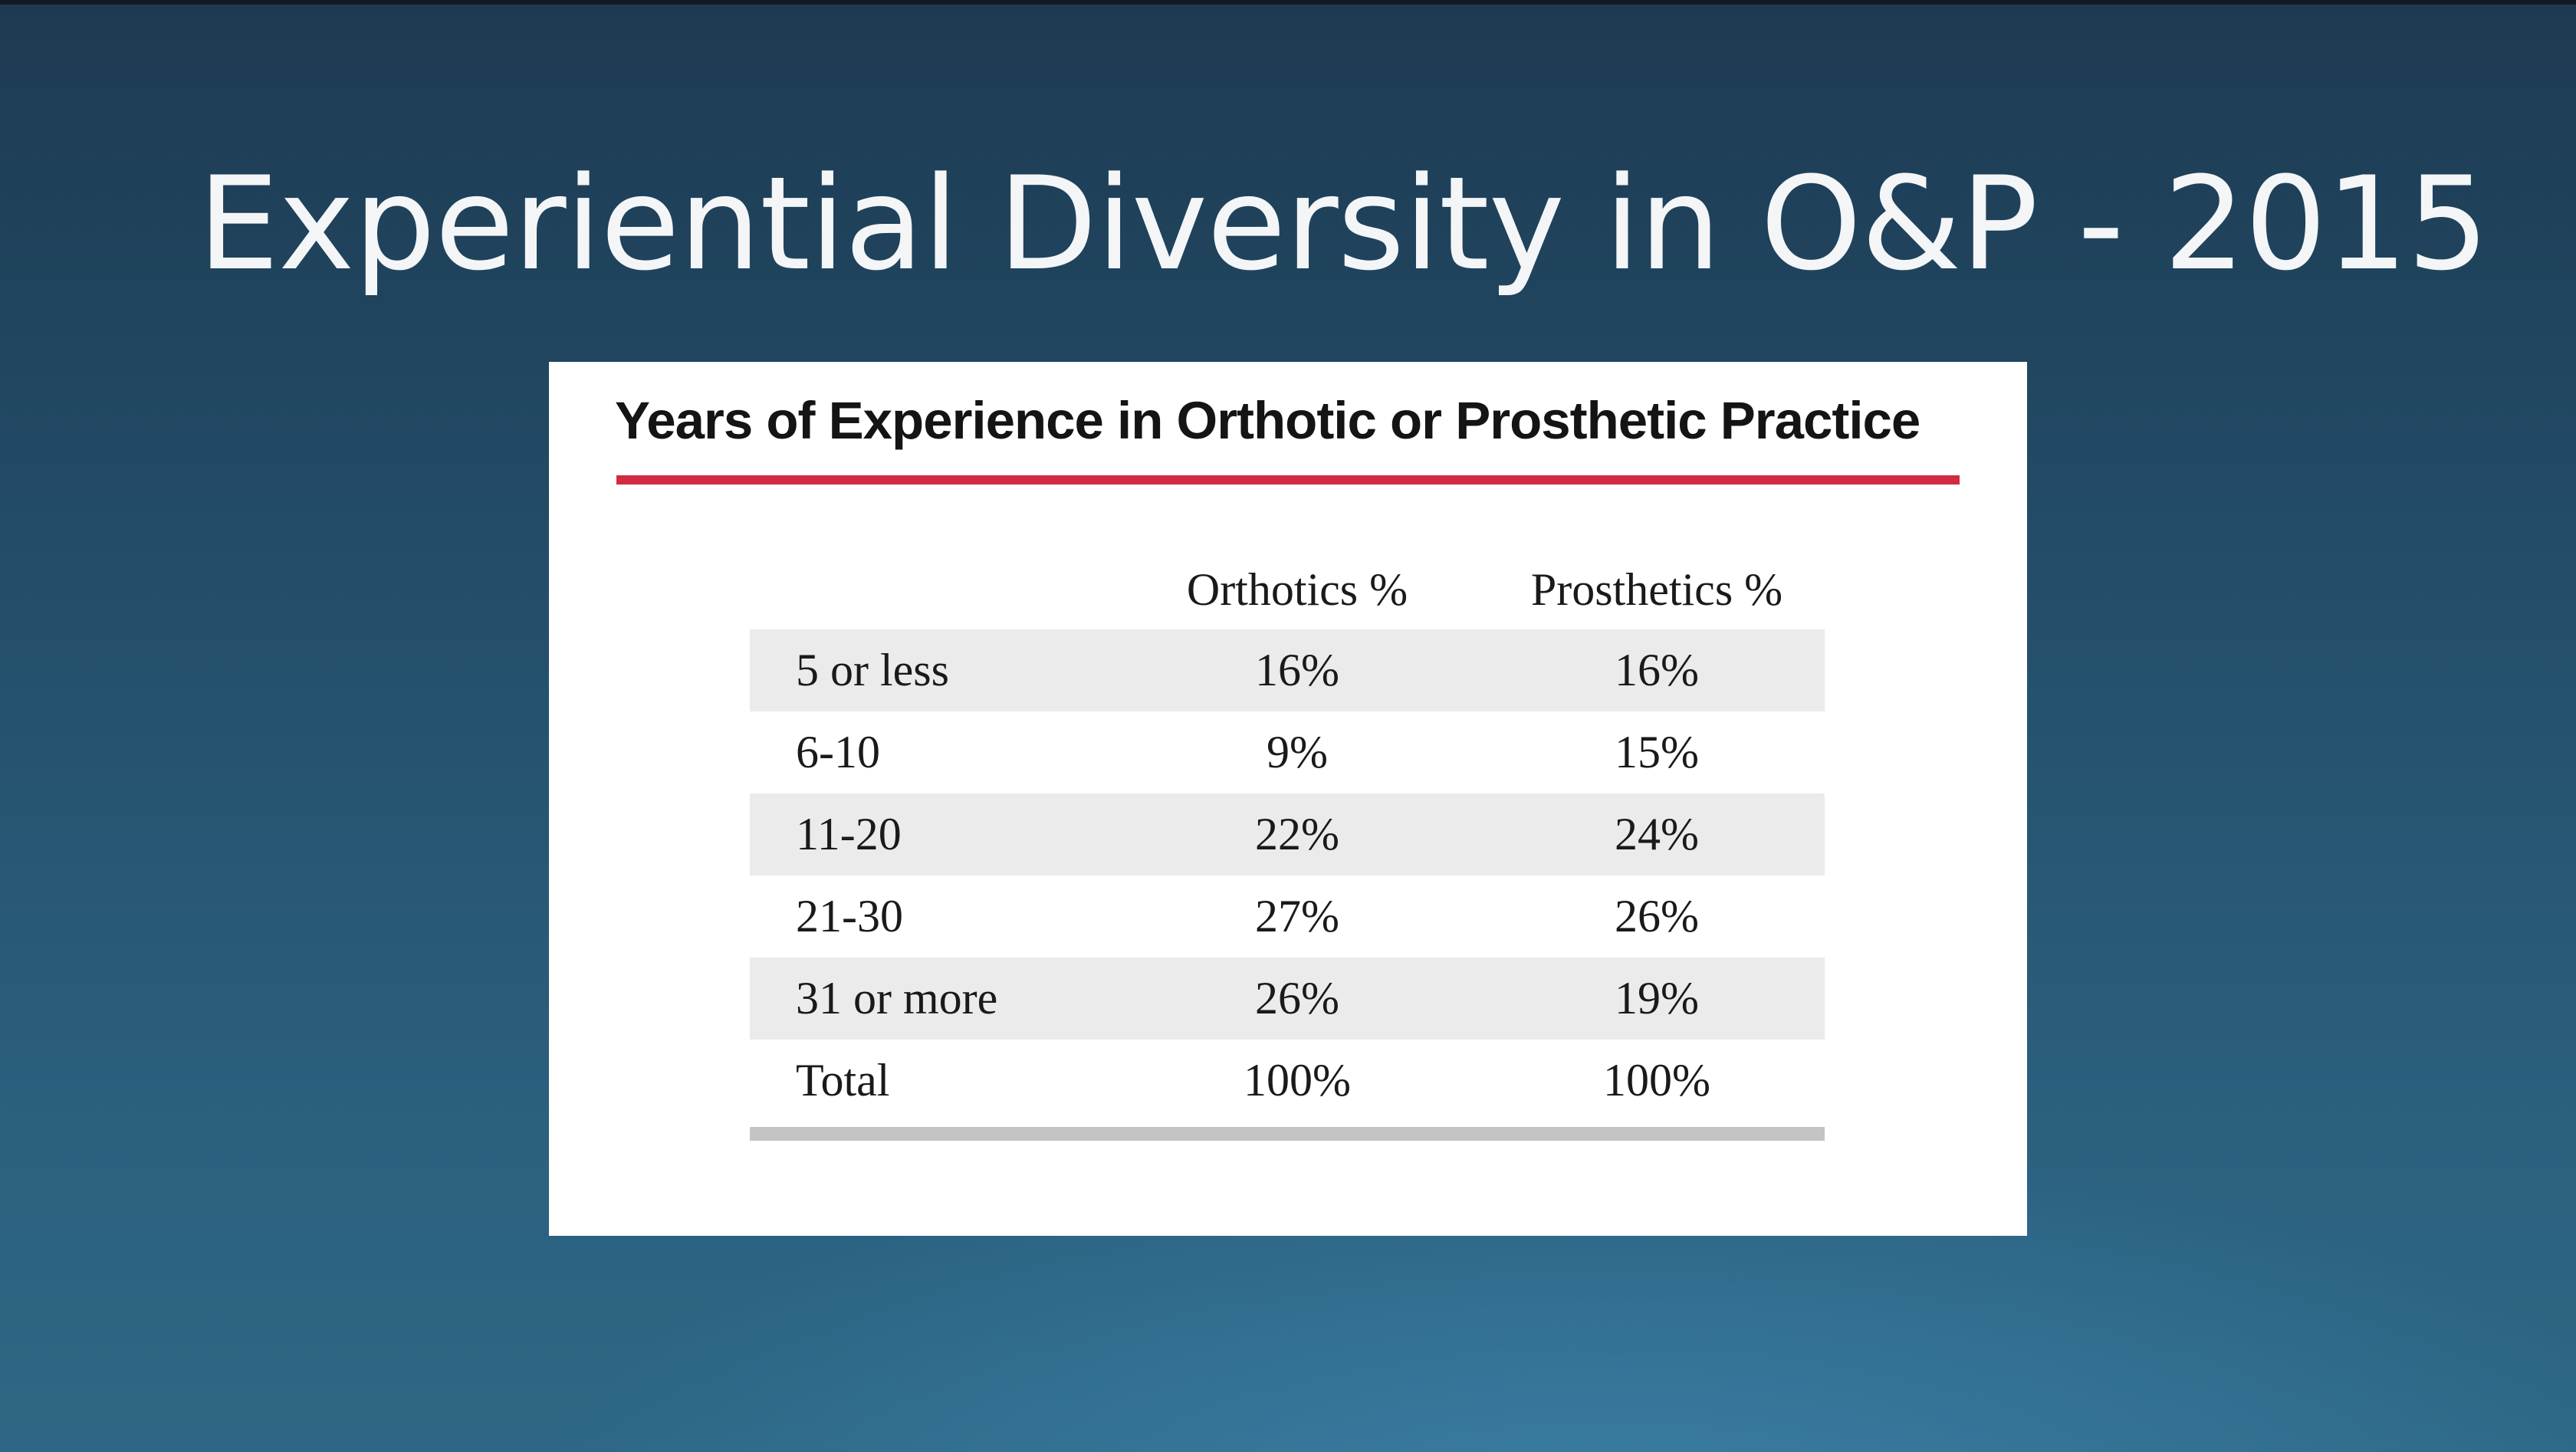 Image resolution: width=2576 pixels, height=1452 pixels. What do you see at coordinates (1297, 916) in the screenshot?
I see `orthotics-value: 27%` at bounding box center [1297, 916].